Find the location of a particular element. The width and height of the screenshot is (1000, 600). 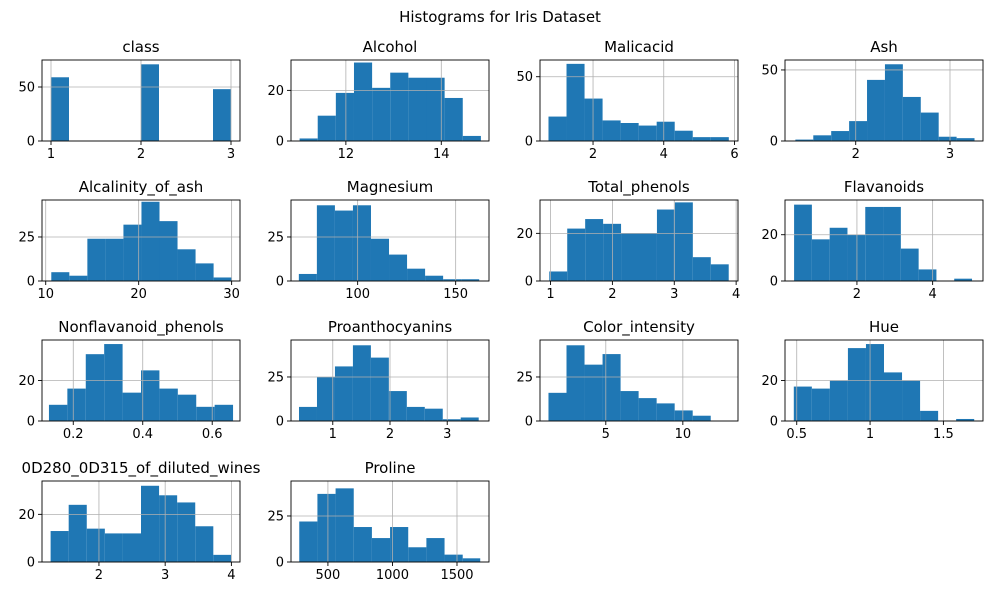

x-tick-label: 4 is located at coordinates (736, 294).